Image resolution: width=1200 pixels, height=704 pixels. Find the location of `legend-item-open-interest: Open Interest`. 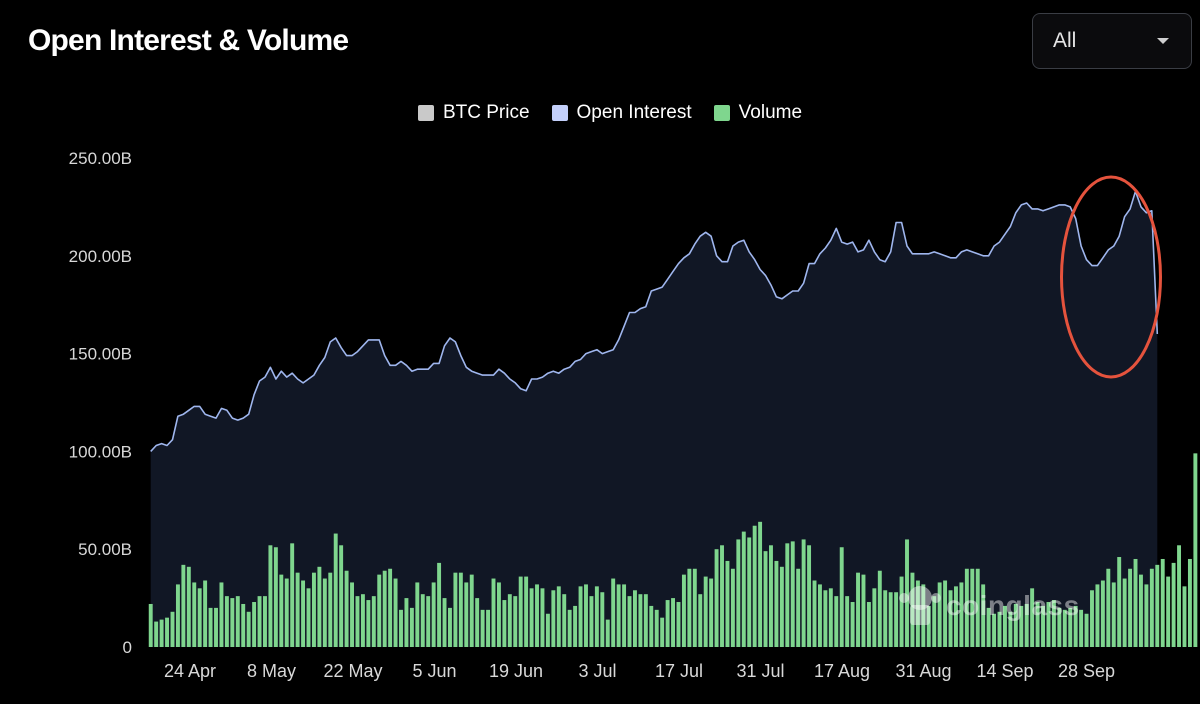

legend-item-open-interest: Open Interest is located at coordinates (621, 113).